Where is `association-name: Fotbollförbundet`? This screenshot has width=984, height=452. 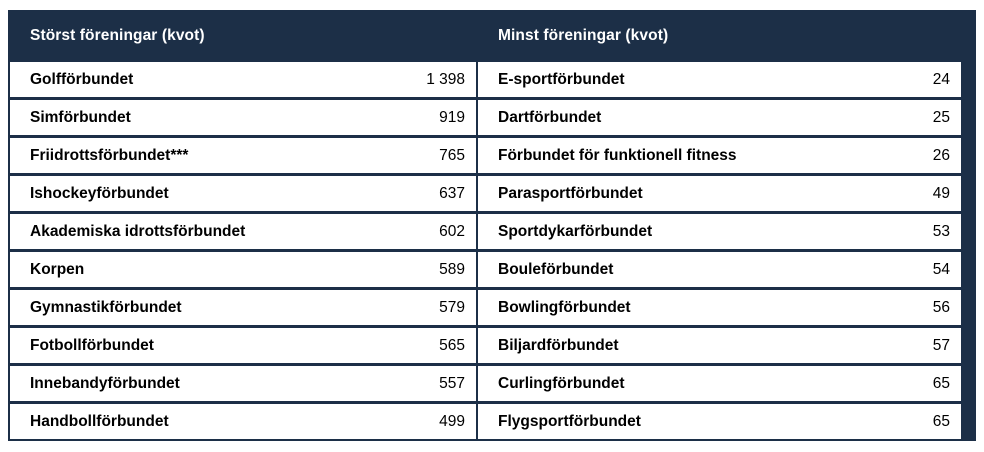
association-name: Fotbollförbundet is located at coordinates (92, 345).